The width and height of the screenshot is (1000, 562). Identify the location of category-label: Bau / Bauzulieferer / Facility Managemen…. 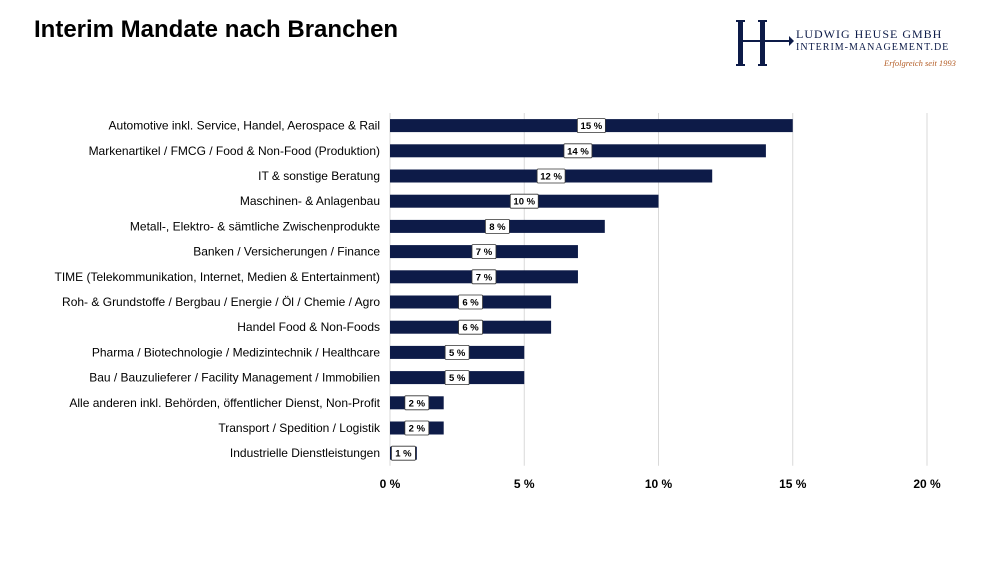
(234, 378).